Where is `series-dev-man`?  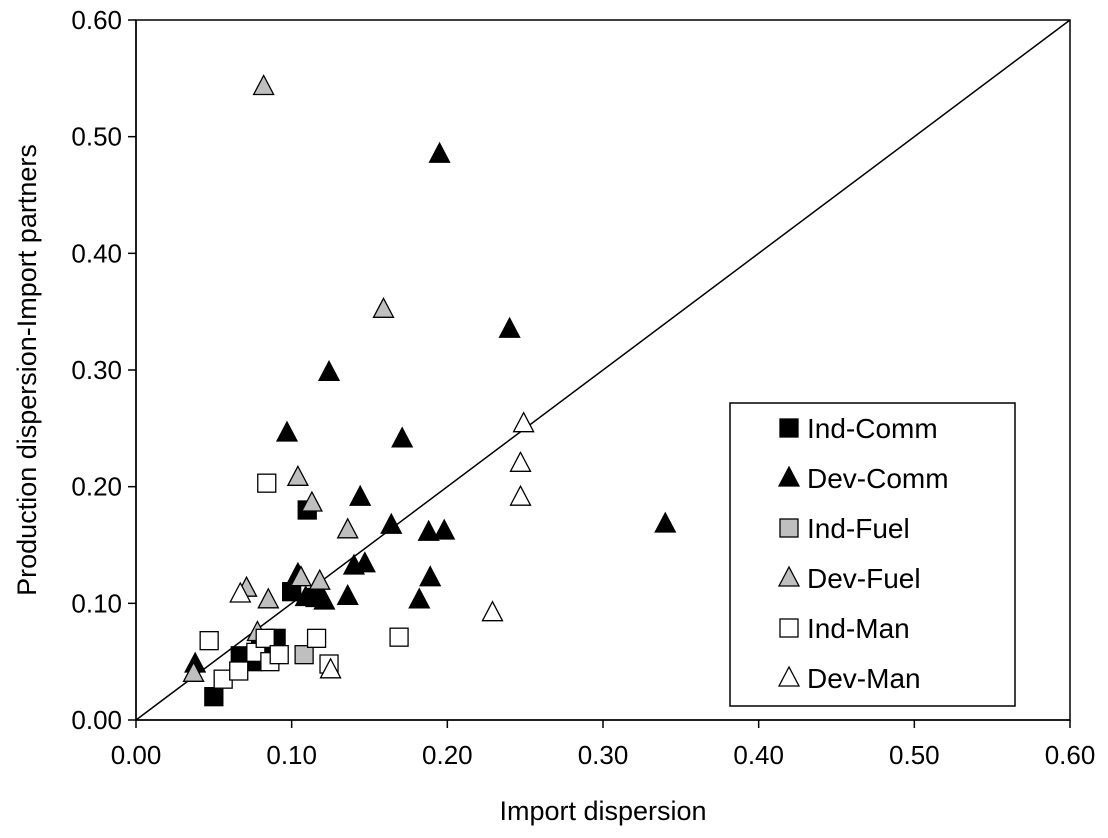 series-dev-man is located at coordinates (382, 545).